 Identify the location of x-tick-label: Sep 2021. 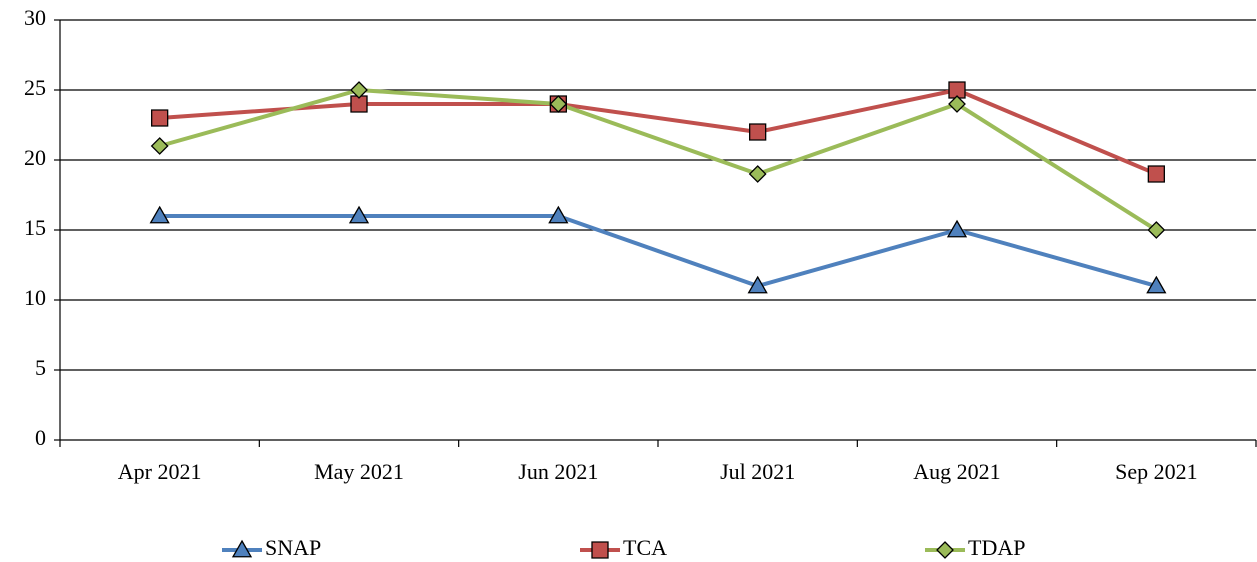
(1156, 471).